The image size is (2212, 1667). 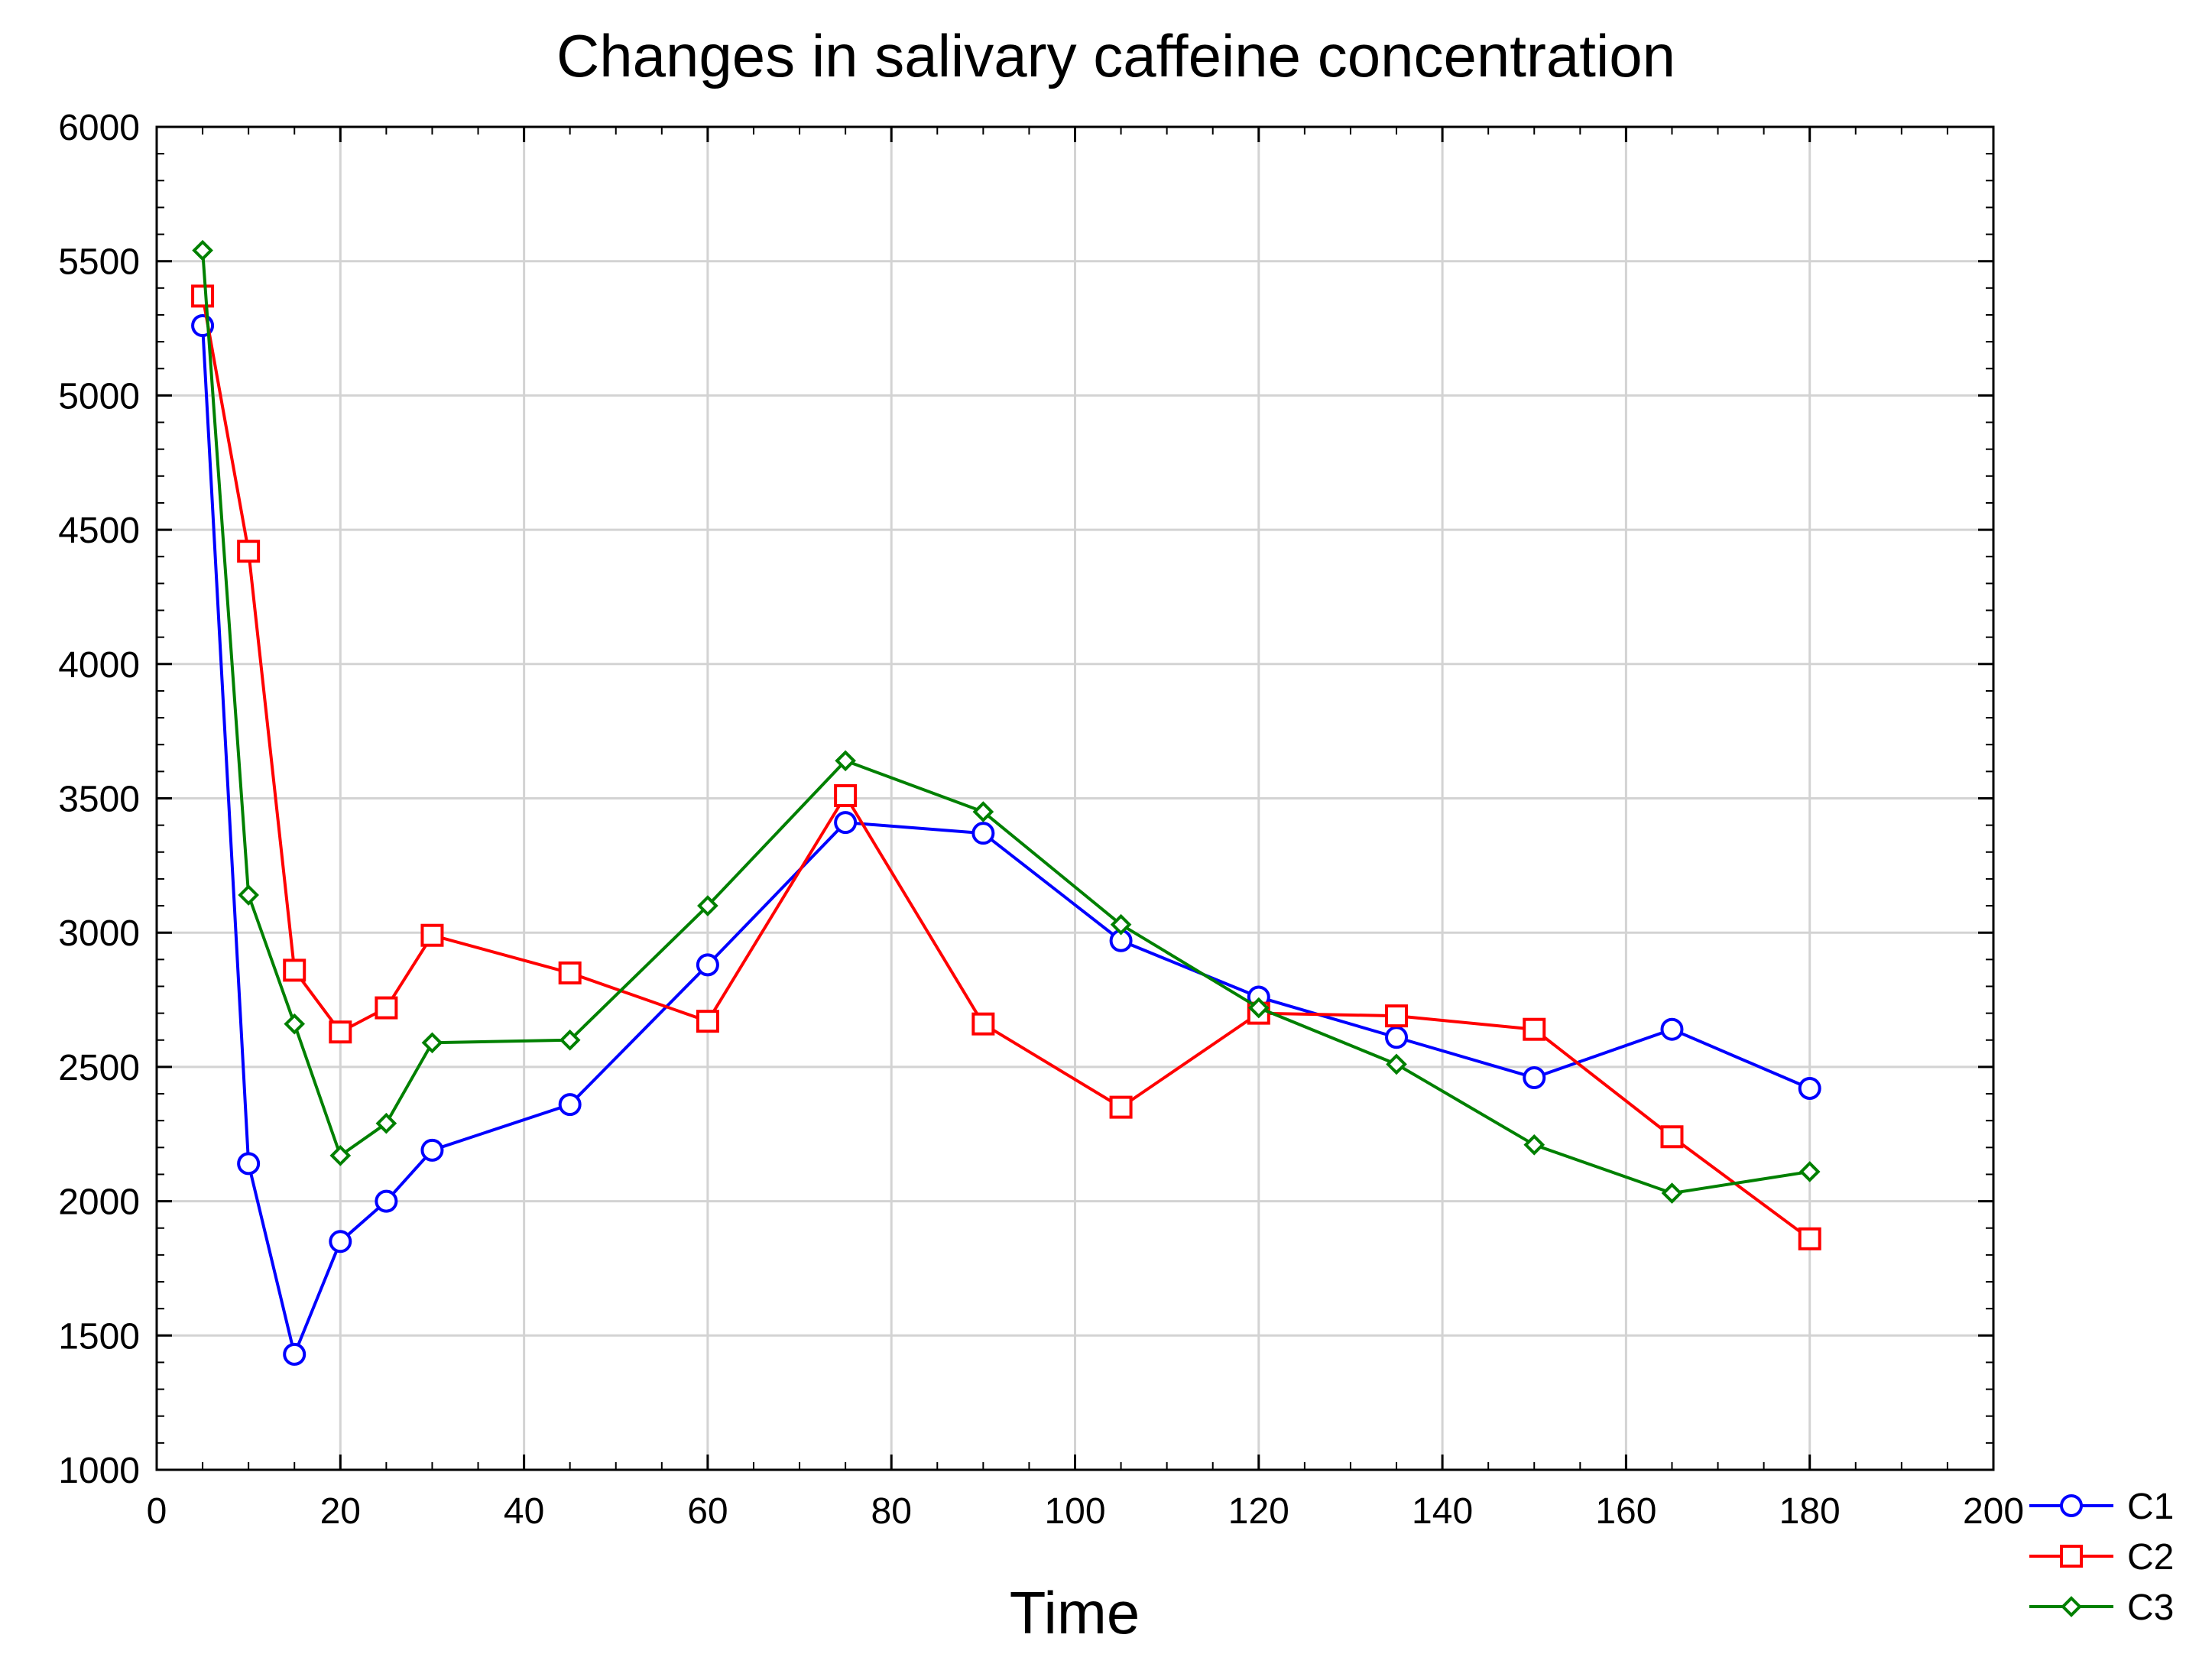 I want to click on legend-item-c1: C1, so click(x=2101, y=1507).